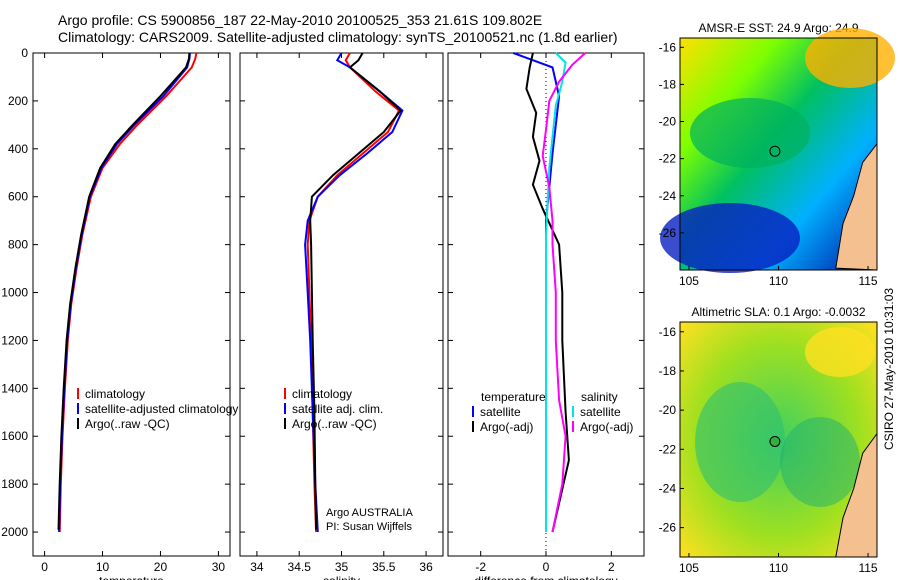 The height and width of the screenshot is (580, 900). Describe the element at coordinates (14, 340) in the screenshot. I see `y-tick-label: 1200` at that location.